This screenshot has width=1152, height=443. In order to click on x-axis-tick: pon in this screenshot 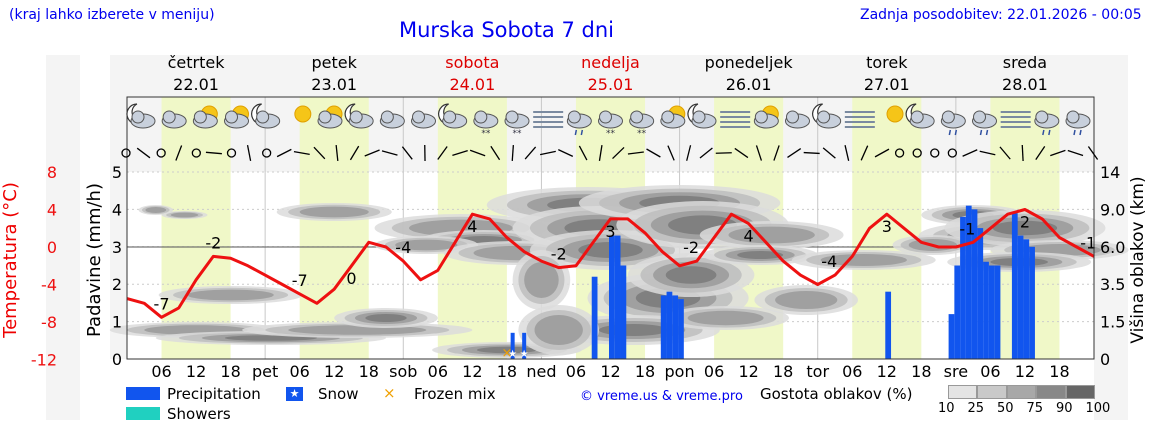, I will do `click(680, 371)`.